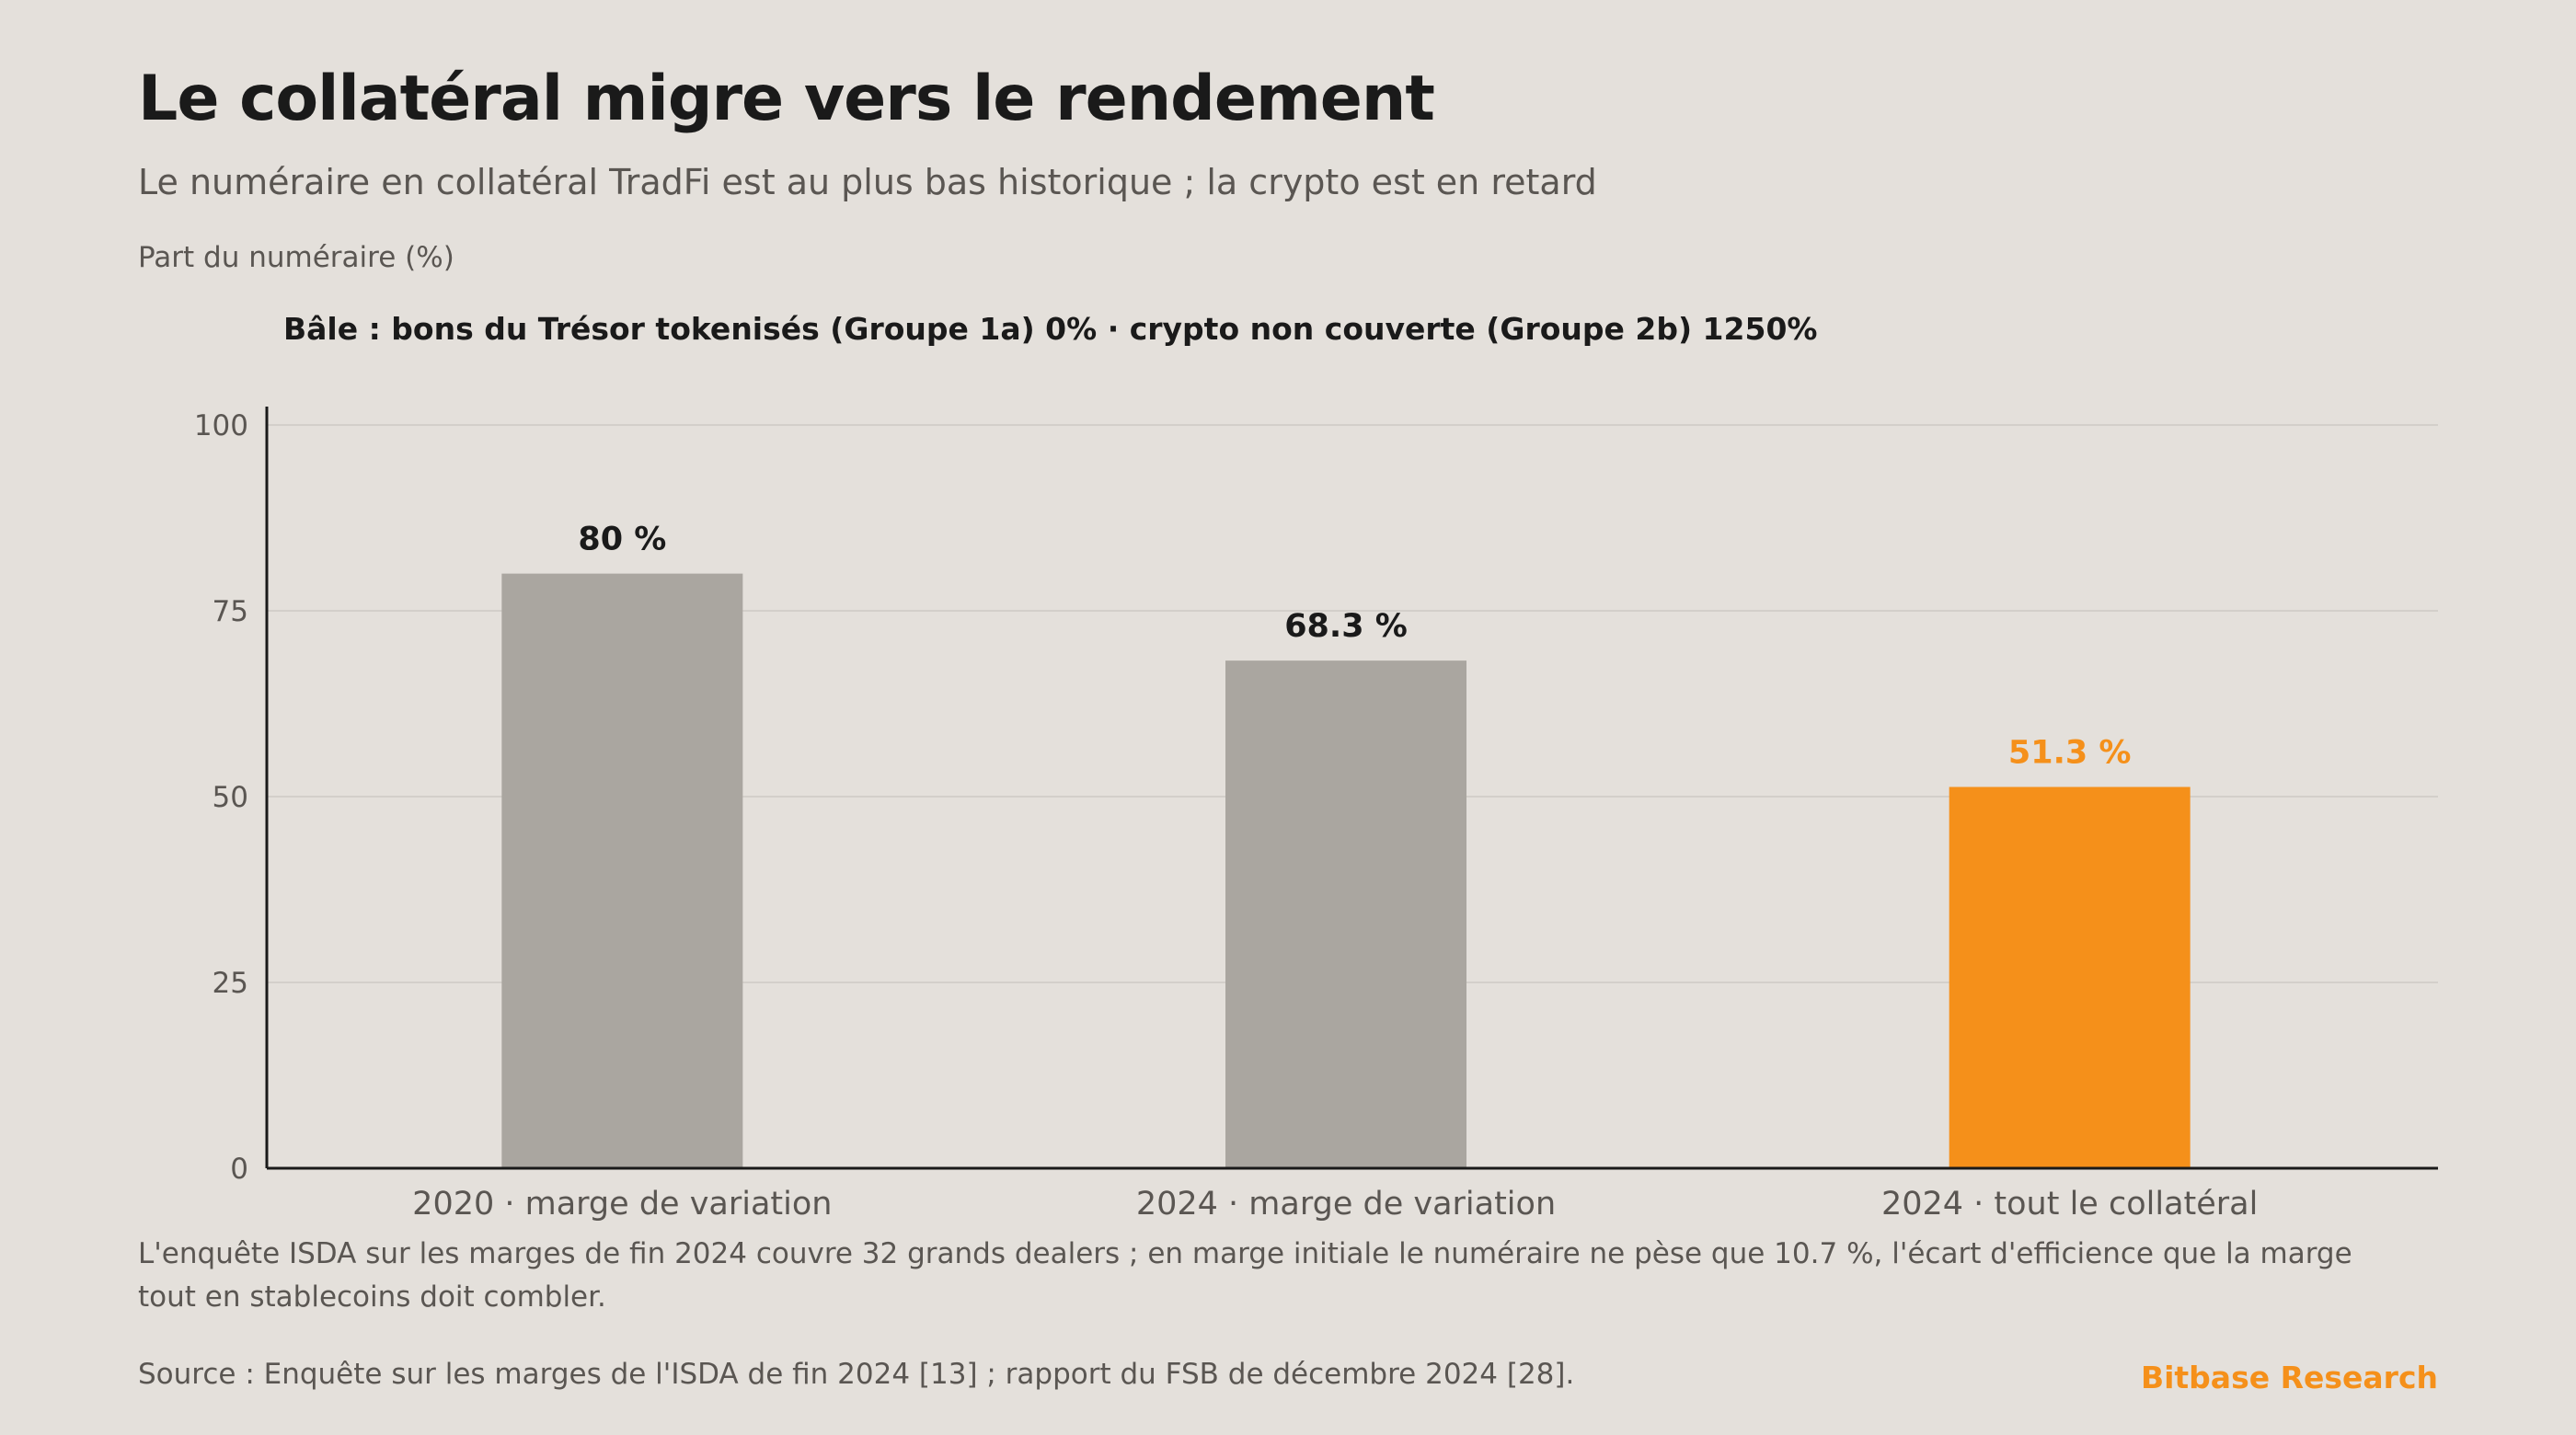 This screenshot has width=2576, height=1435. Describe the element at coordinates (1346, 626) in the screenshot. I see `bar-value-label: 68.3 %` at that location.